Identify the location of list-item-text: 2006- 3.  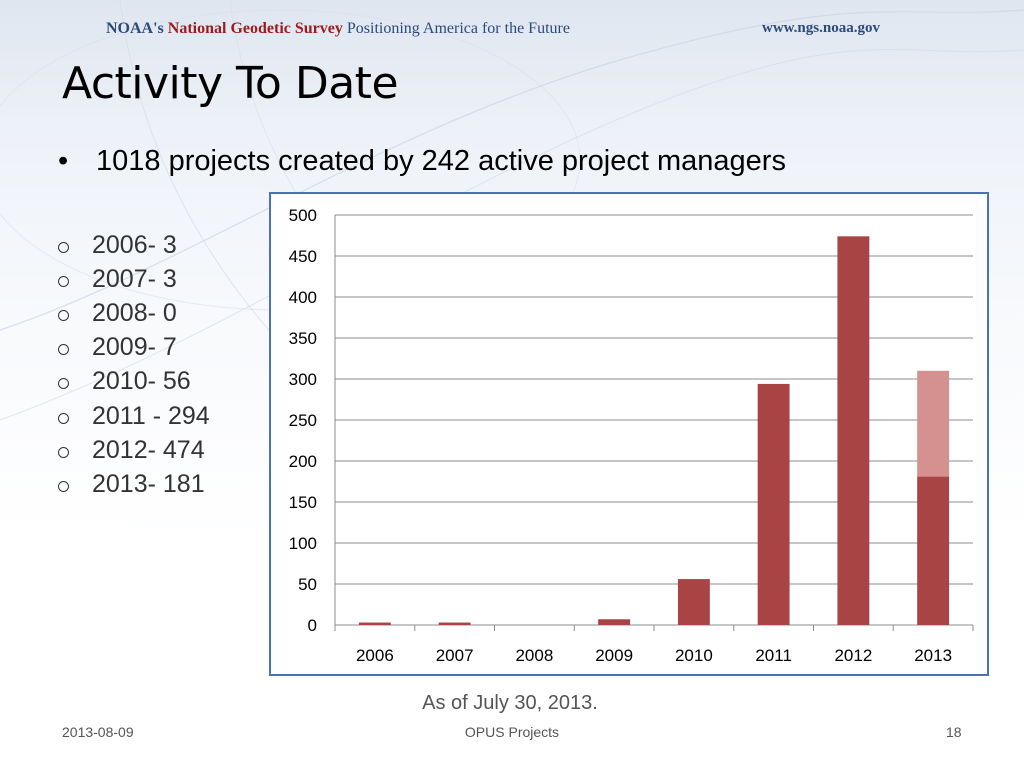
(134, 244).